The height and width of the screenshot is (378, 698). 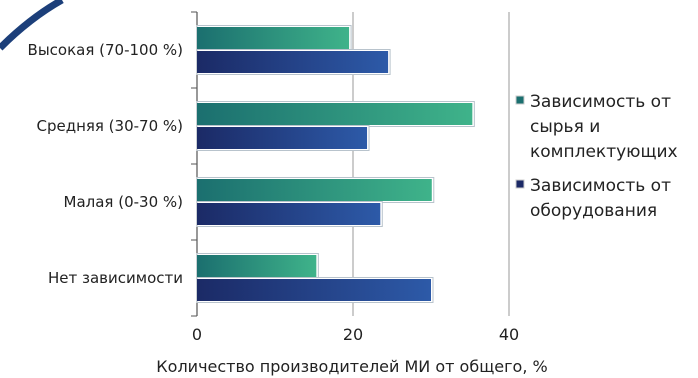 What do you see at coordinates (109, 126) in the screenshot?
I see `category-label: Средняя (30-70 %)` at bounding box center [109, 126].